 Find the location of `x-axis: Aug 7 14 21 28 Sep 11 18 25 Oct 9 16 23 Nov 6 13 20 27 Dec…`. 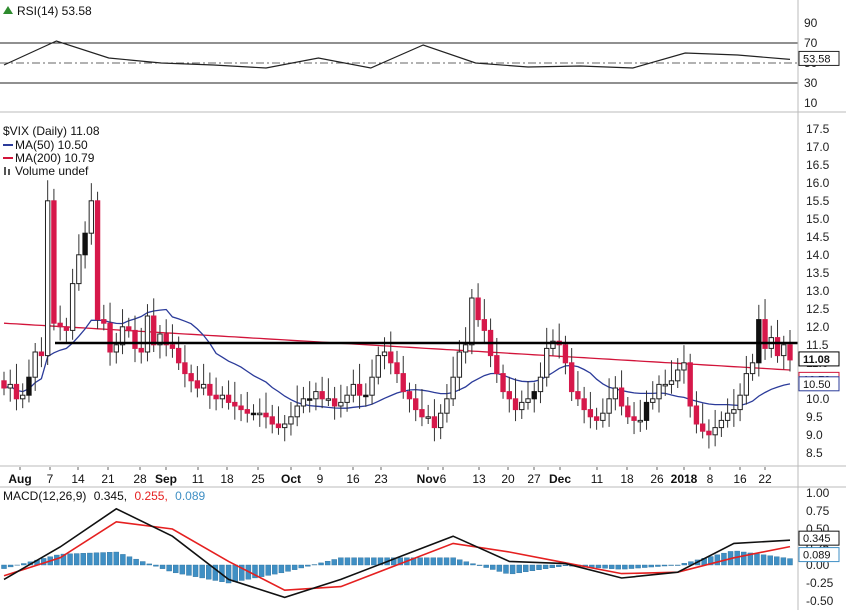

x-axis: Aug 7 14 21 28 Sep 11 18 25 Oct 9 16 23 Nov 6 13 20 27 Dec… is located at coordinates (390, 476).